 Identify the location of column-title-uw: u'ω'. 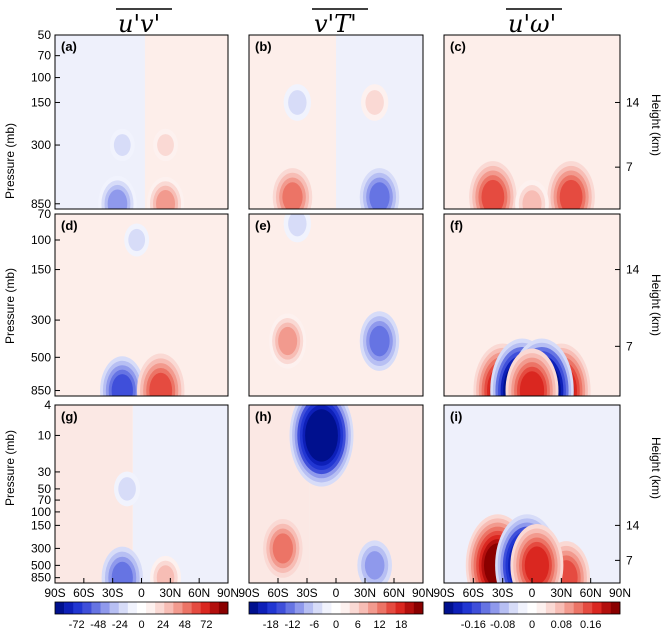
(534, 23).